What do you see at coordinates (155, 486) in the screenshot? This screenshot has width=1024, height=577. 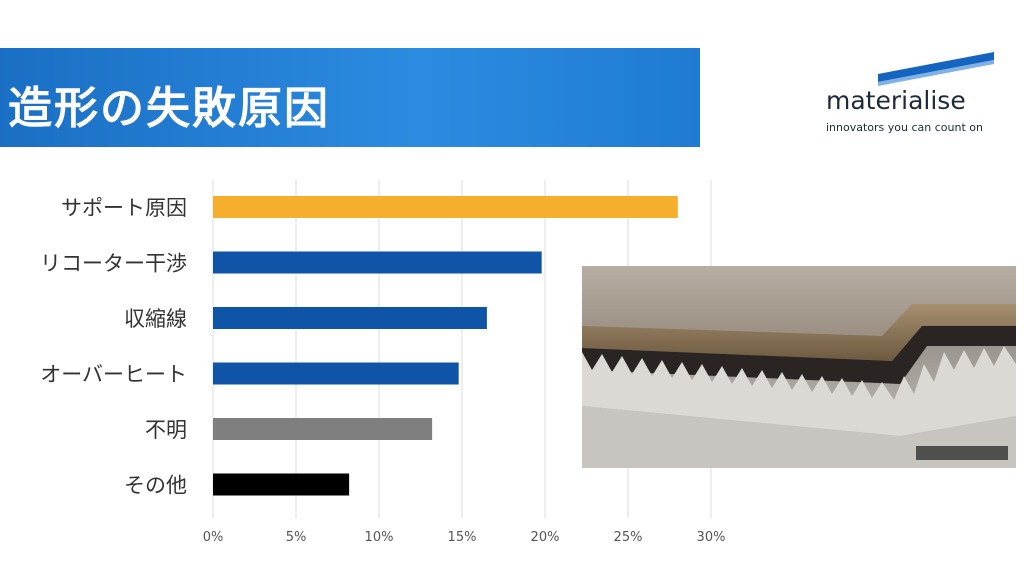 I see `category-label: その他` at bounding box center [155, 486].